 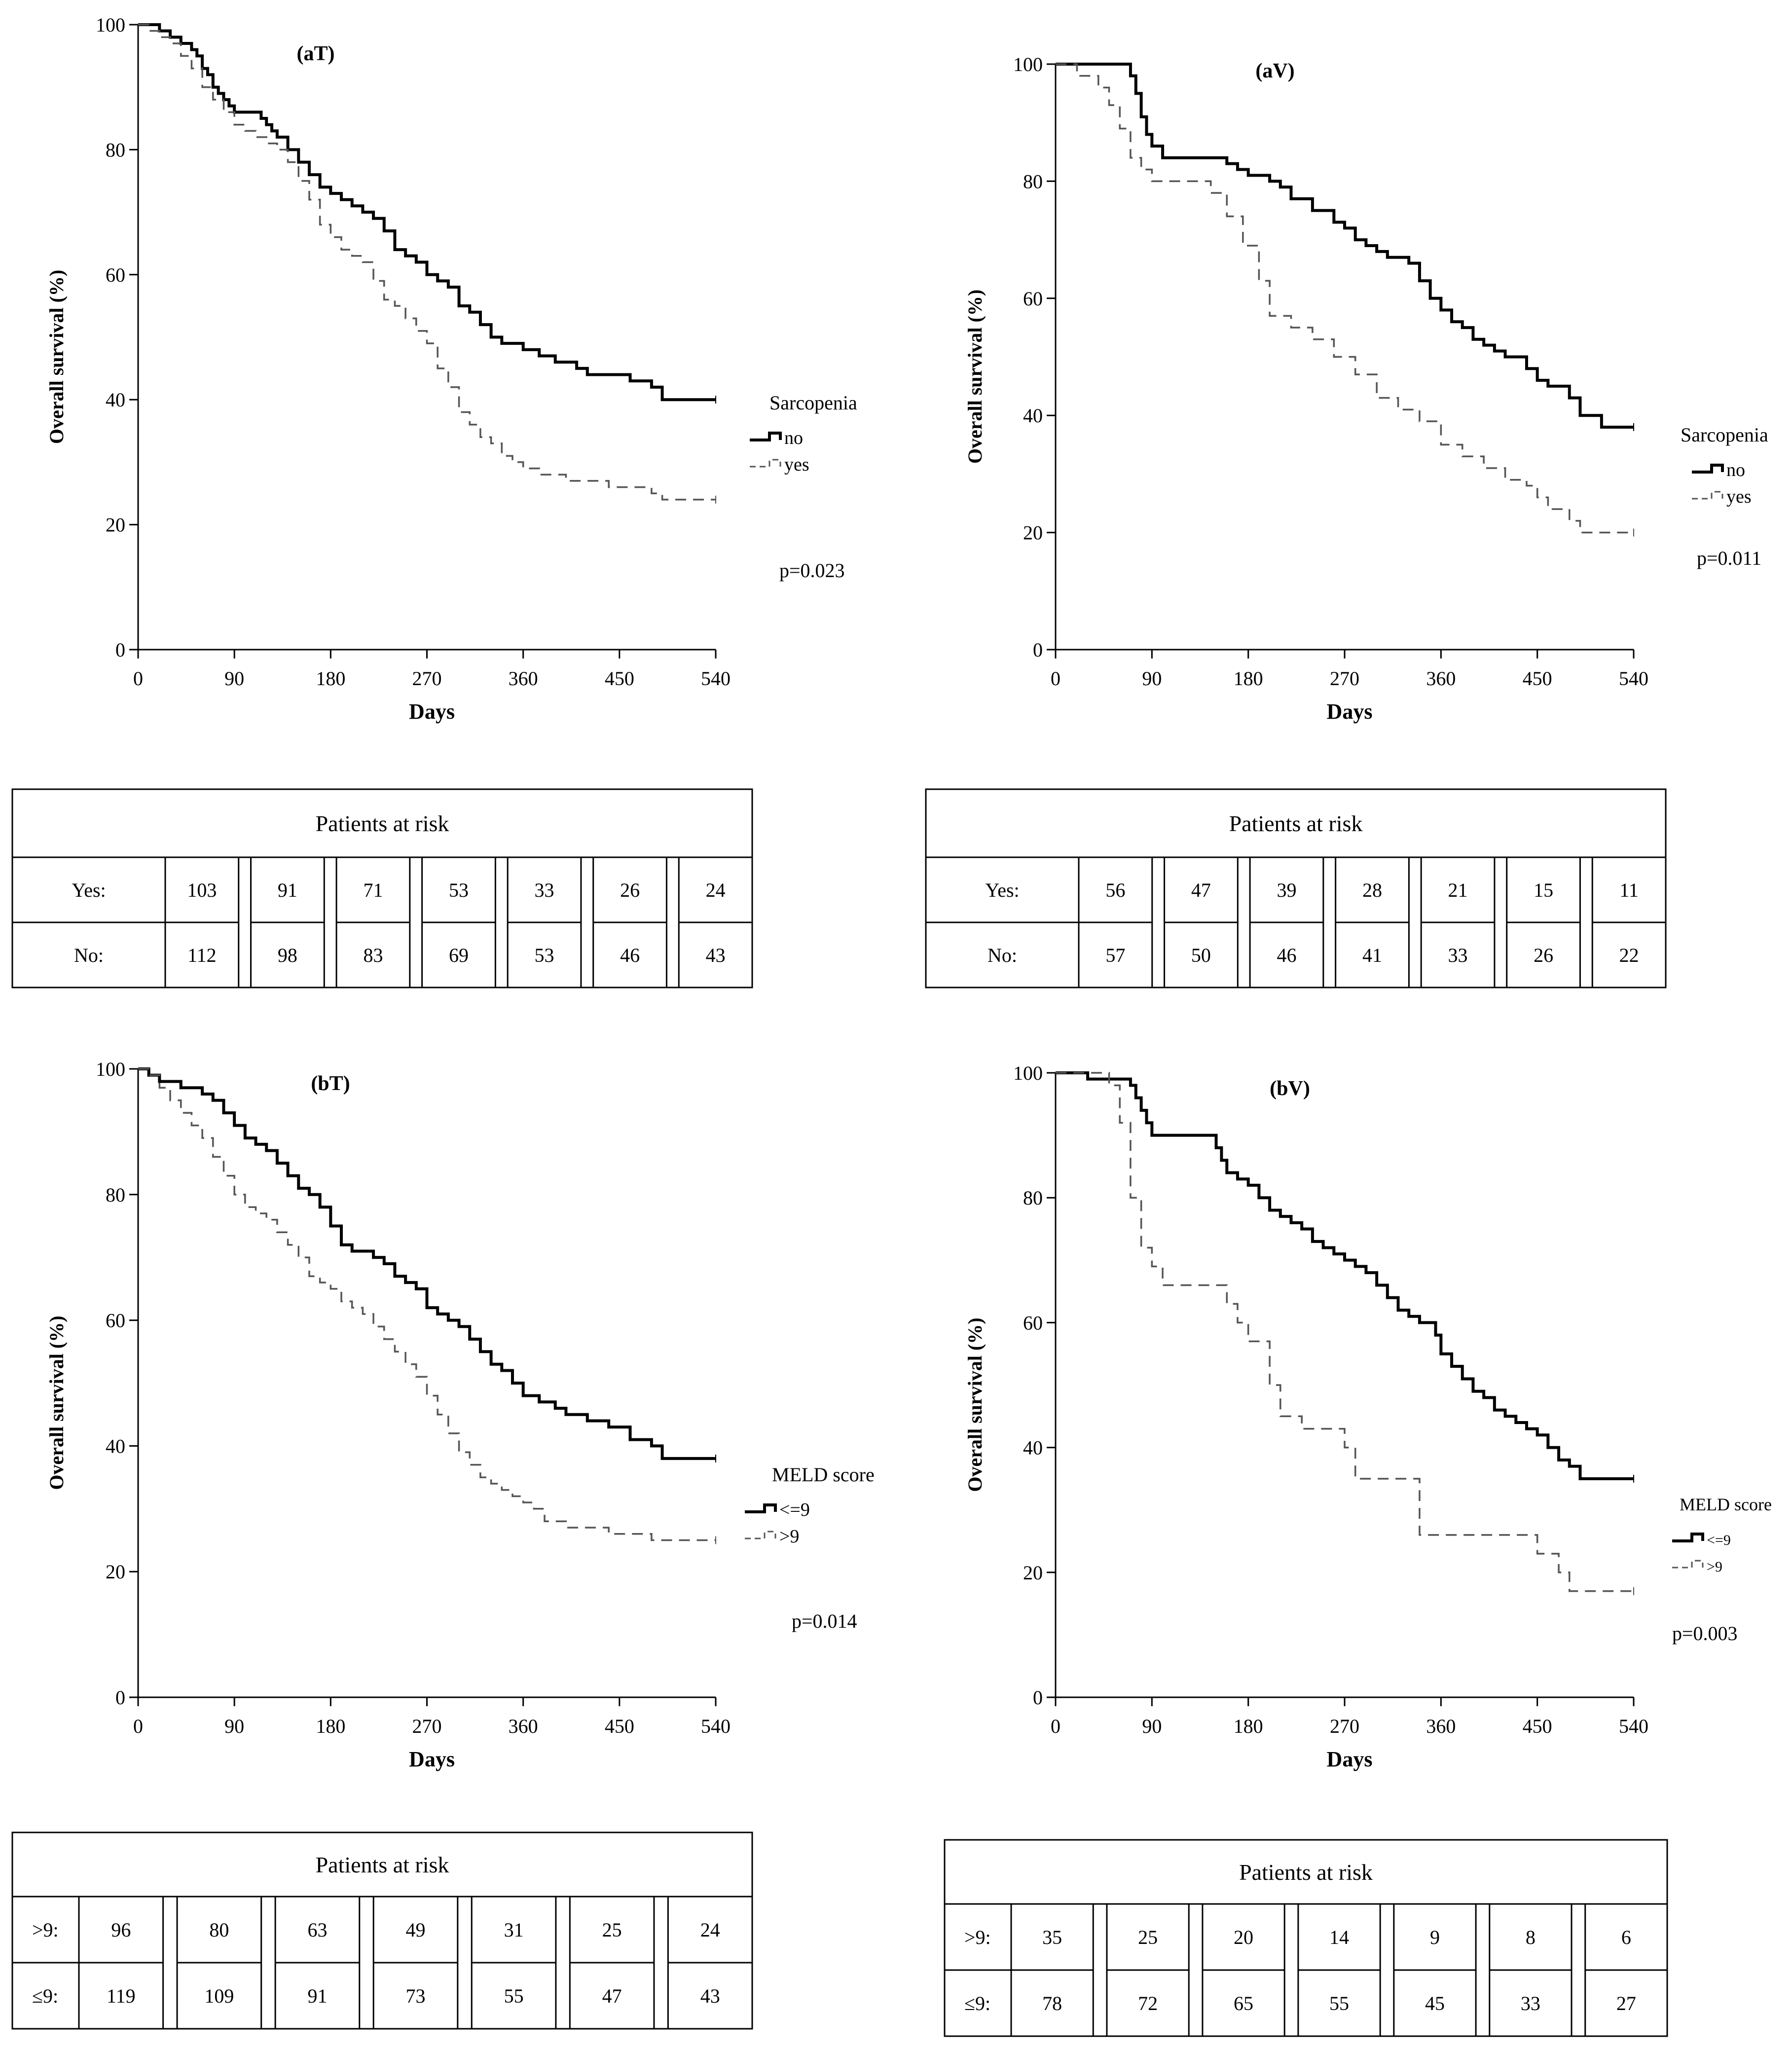 What do you see at coordinates (1052, 2003) in the screenshot?
I see `table-cell: 78` at bounding box center [1052, 2003].